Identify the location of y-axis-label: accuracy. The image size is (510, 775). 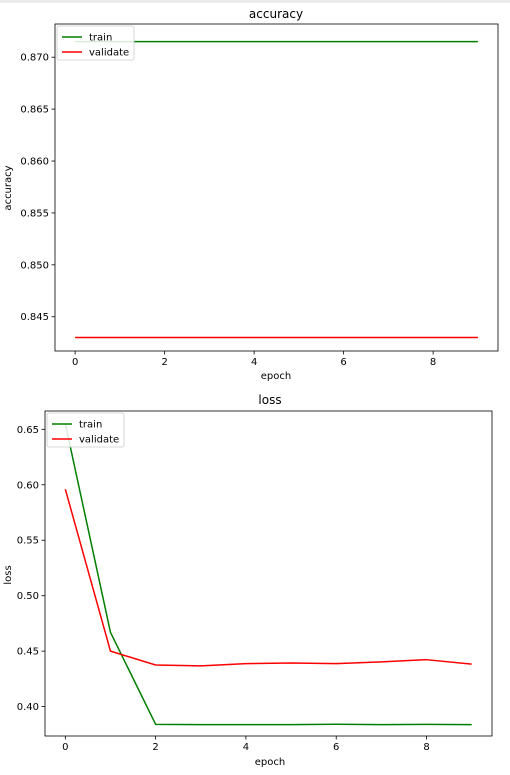
(8, 187).